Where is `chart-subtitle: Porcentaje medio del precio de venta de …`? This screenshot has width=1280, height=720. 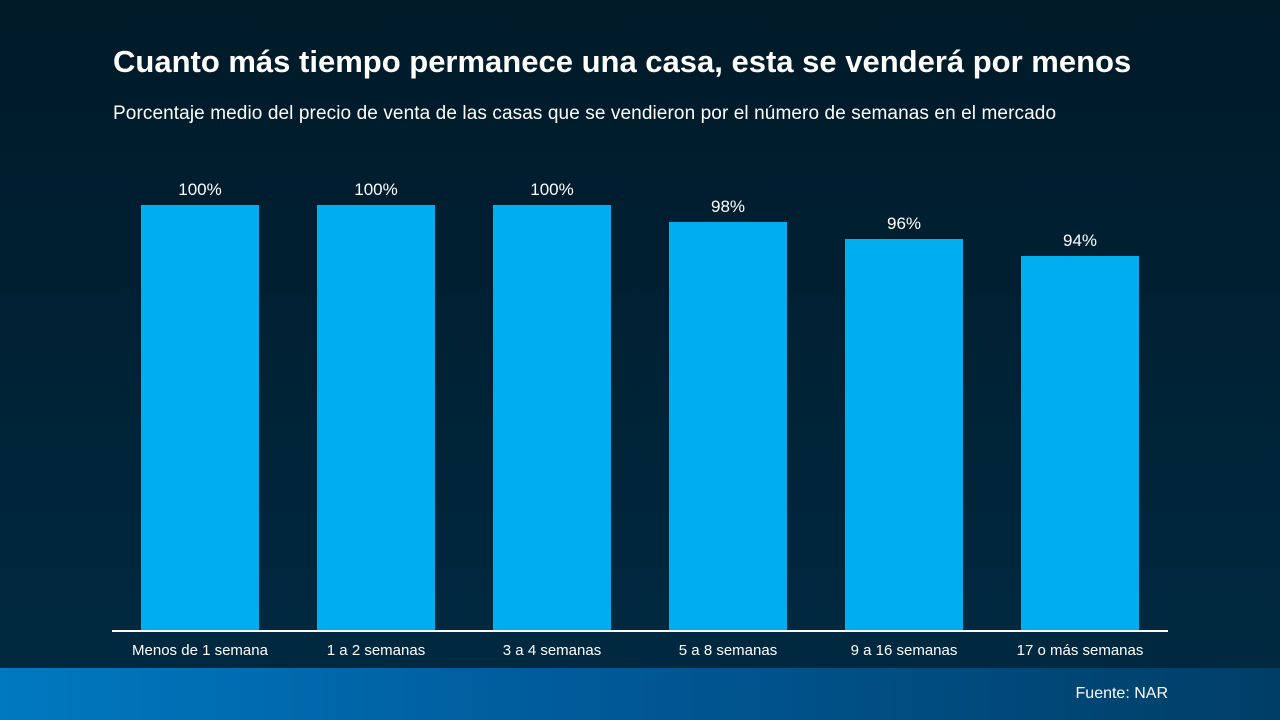 chart-subtitle: Porcentaje medio del precio de venta de … is located at coordinates (585, 113).